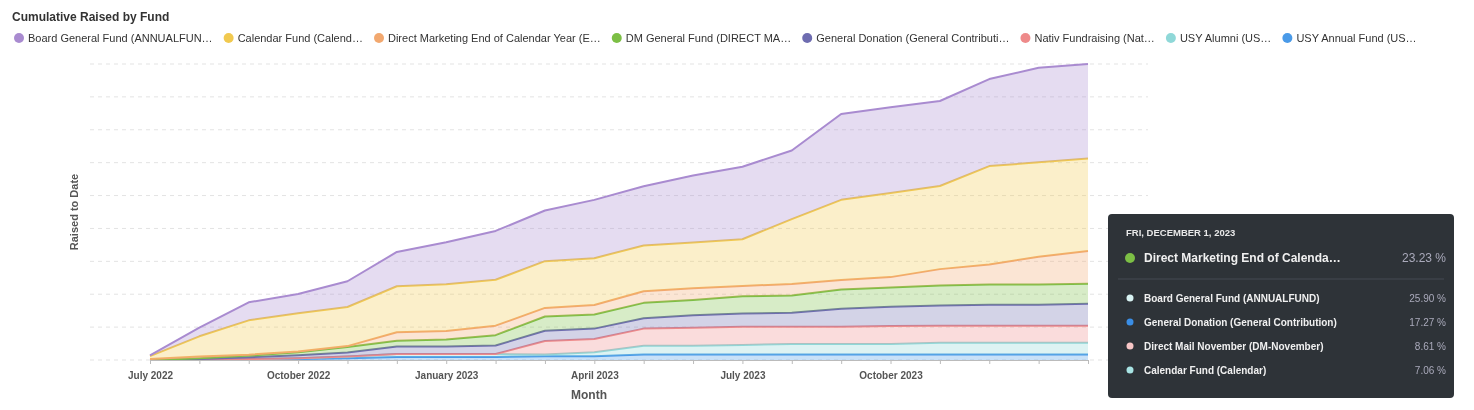  What do you see at coordinates (1428, 322) in the screenshot?
I see `text: 17.27 %` at bounding box center [1428, 322].